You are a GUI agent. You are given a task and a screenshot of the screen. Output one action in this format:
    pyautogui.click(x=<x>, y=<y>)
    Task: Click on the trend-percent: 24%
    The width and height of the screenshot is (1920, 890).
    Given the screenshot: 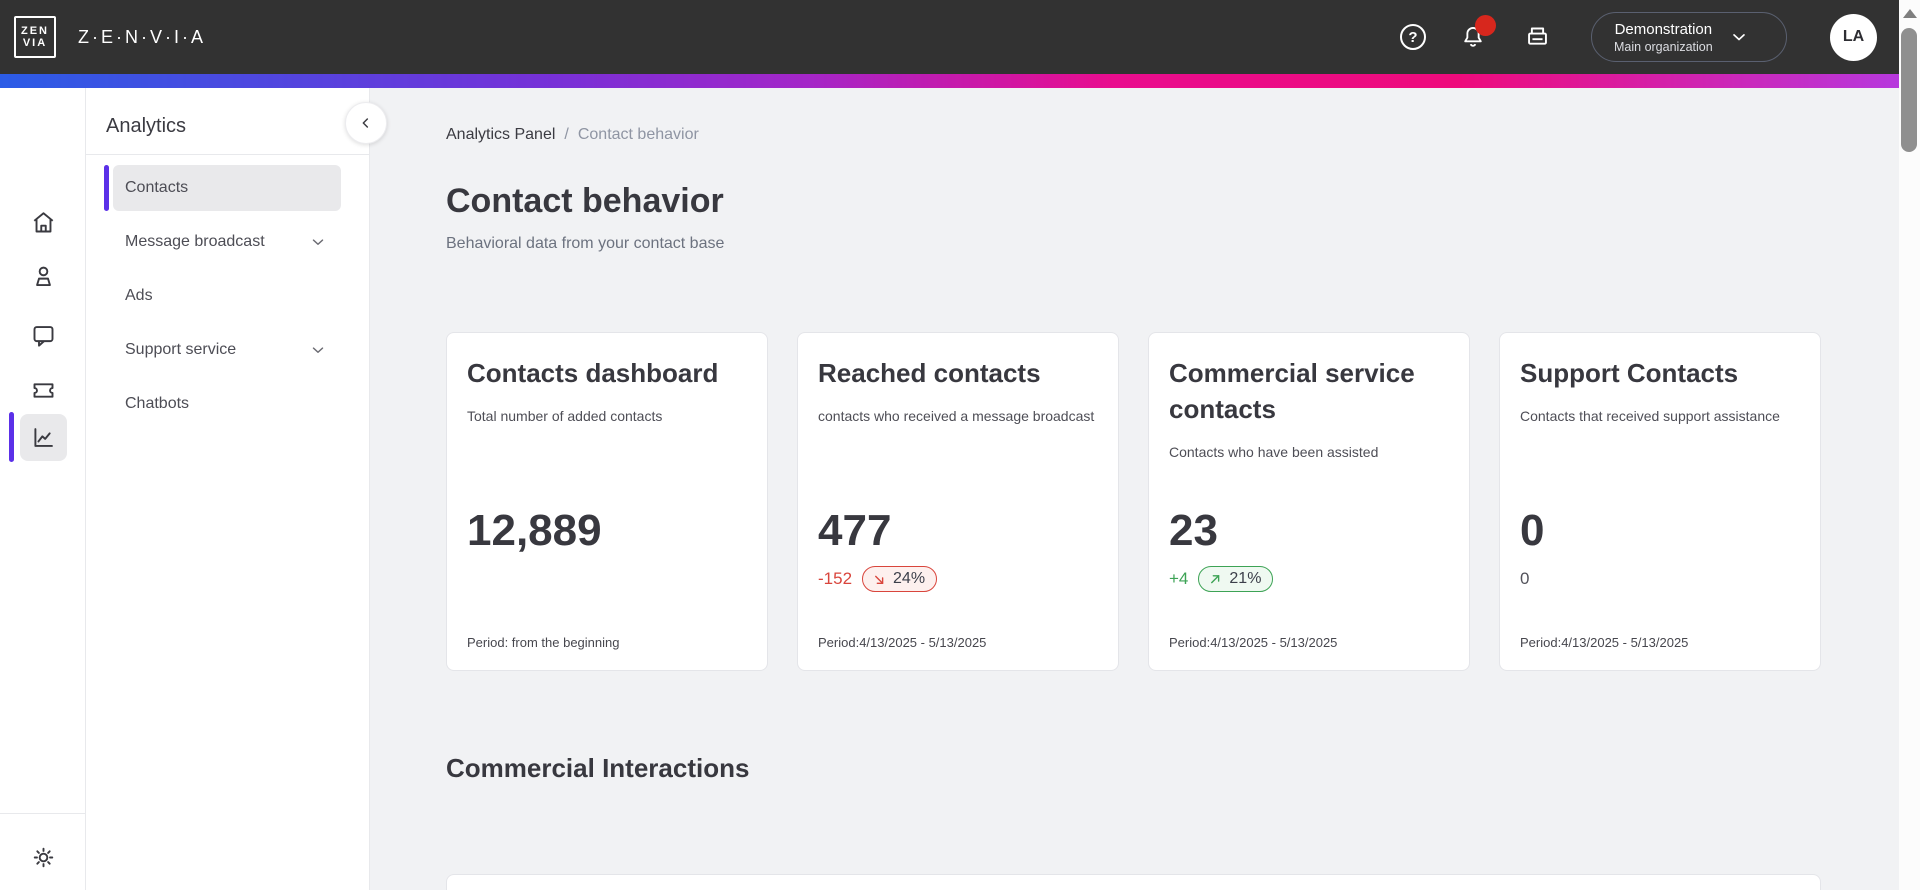 What is the action you would take?
    pyautogui.click(x=909, y=578)
    